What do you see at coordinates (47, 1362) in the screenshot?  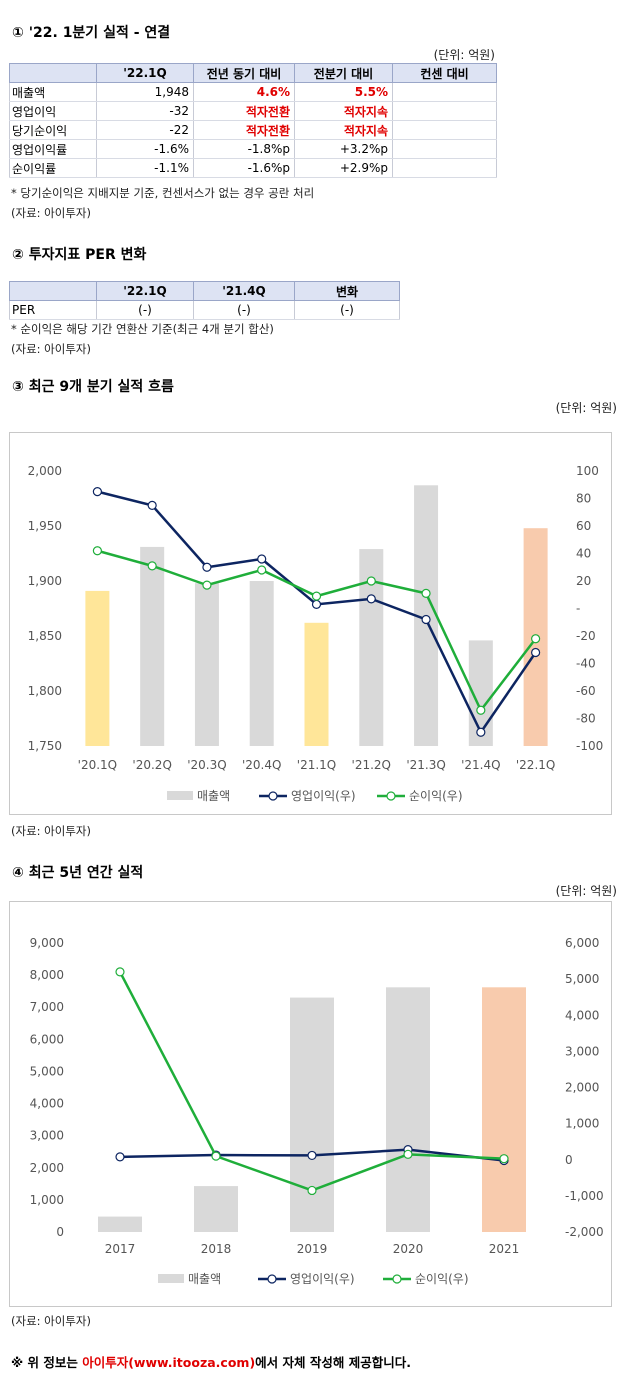 I see `footer-prefix: ※ 위 정보는` at bounding box center [47, 1362].